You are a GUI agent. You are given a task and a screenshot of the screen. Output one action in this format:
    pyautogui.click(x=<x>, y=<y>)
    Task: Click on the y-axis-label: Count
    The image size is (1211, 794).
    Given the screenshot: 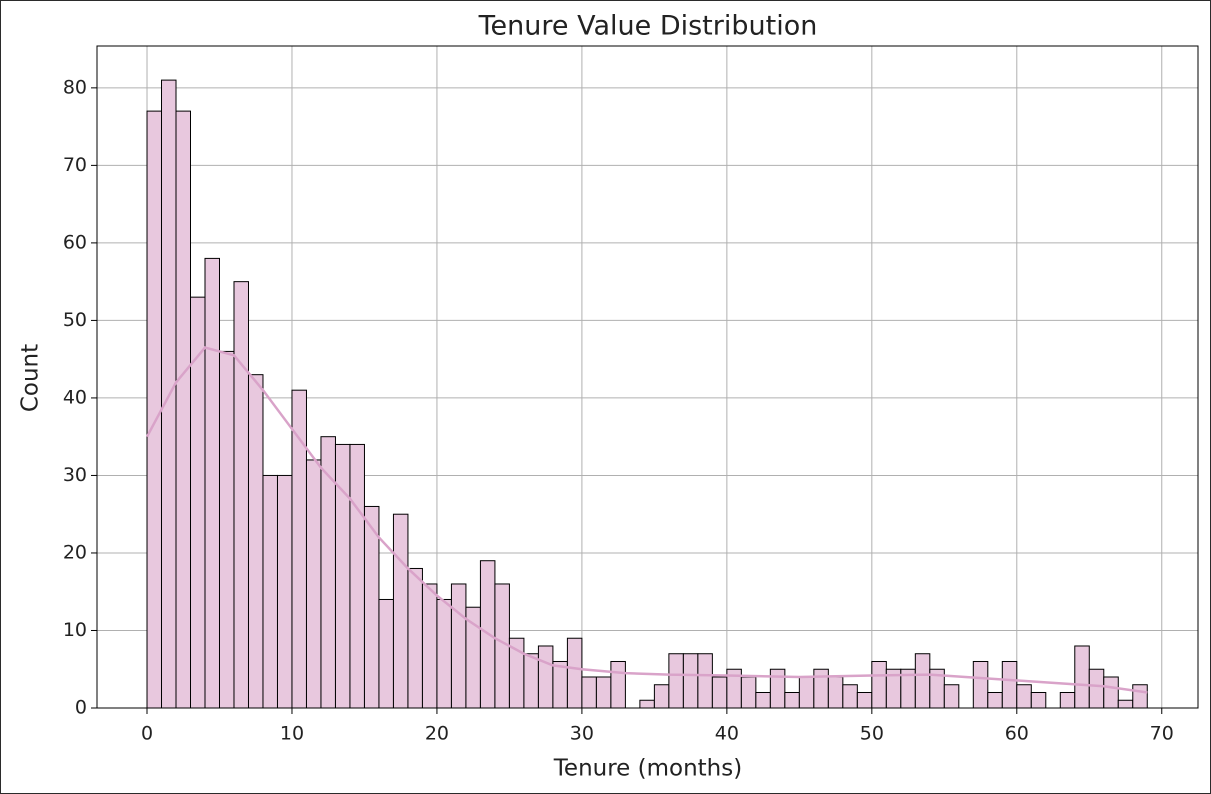 What is the action you would take?
    pyautogui.click(x=31, y=378)
    